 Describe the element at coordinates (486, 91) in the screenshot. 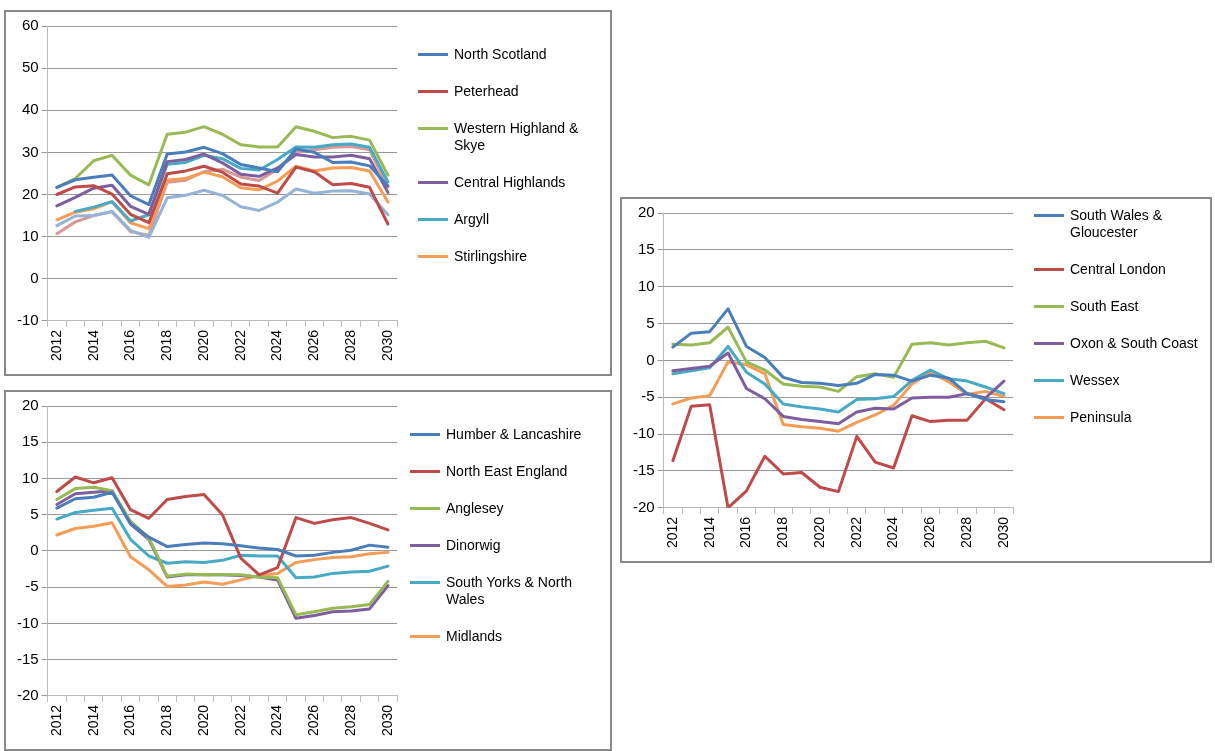

I see `legend-label: Peterhead` at that location.